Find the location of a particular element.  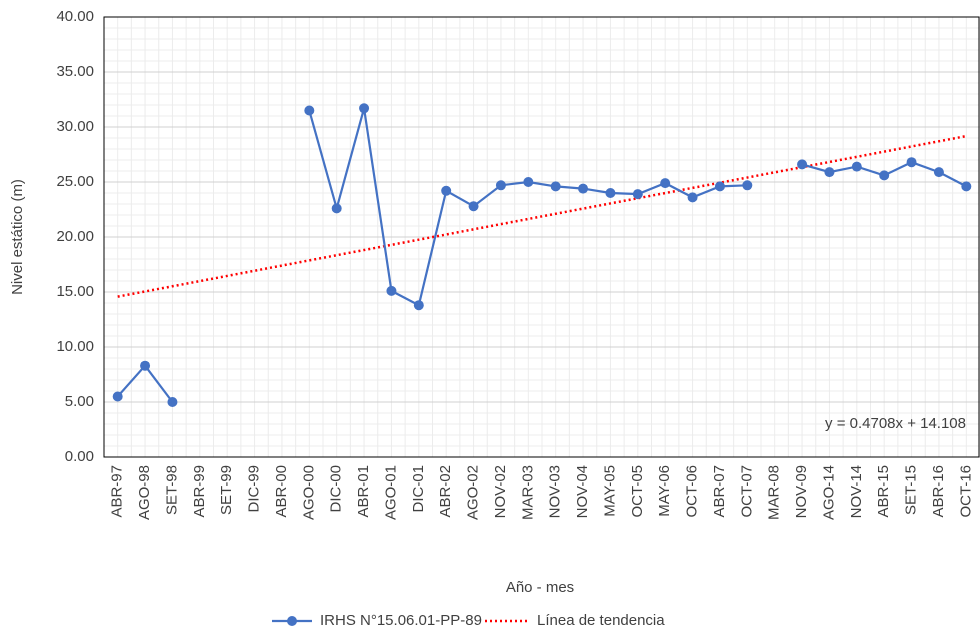

trendline-equation: y = 0.4708x + 14.108 is located at coordinates (895, 423).